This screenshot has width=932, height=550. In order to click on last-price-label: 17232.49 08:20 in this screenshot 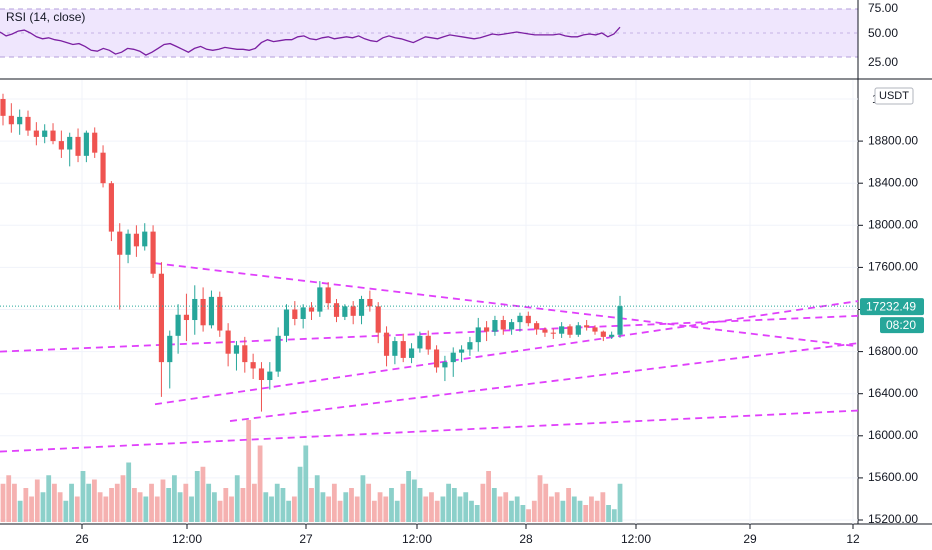, I will do `click(892, 316)`.